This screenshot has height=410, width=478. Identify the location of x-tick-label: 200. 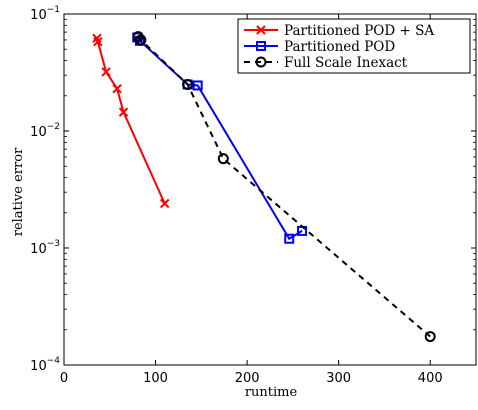
(247, 378).